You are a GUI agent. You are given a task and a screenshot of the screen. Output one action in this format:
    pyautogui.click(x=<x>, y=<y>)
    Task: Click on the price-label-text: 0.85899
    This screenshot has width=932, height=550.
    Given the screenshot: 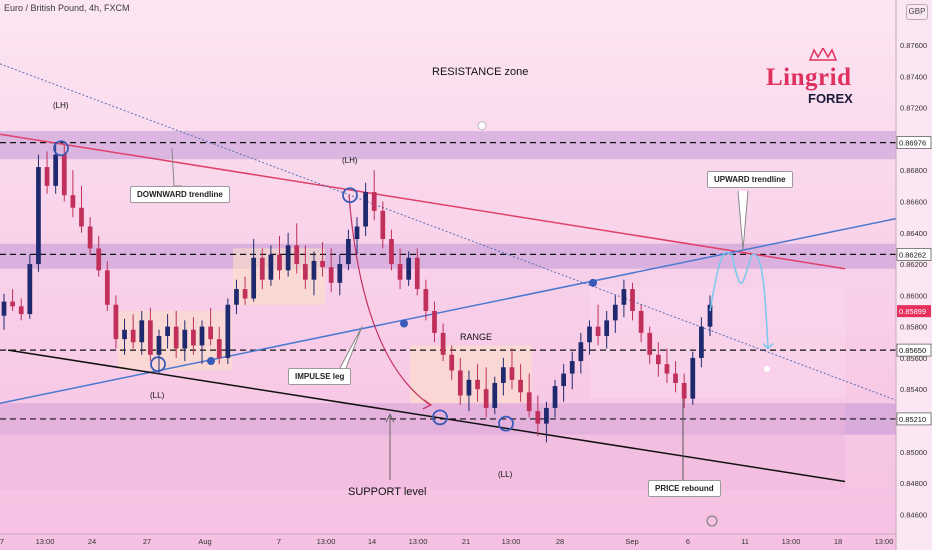 What is the action you would take?
    pyautogui.click(x=912, y=311)
    